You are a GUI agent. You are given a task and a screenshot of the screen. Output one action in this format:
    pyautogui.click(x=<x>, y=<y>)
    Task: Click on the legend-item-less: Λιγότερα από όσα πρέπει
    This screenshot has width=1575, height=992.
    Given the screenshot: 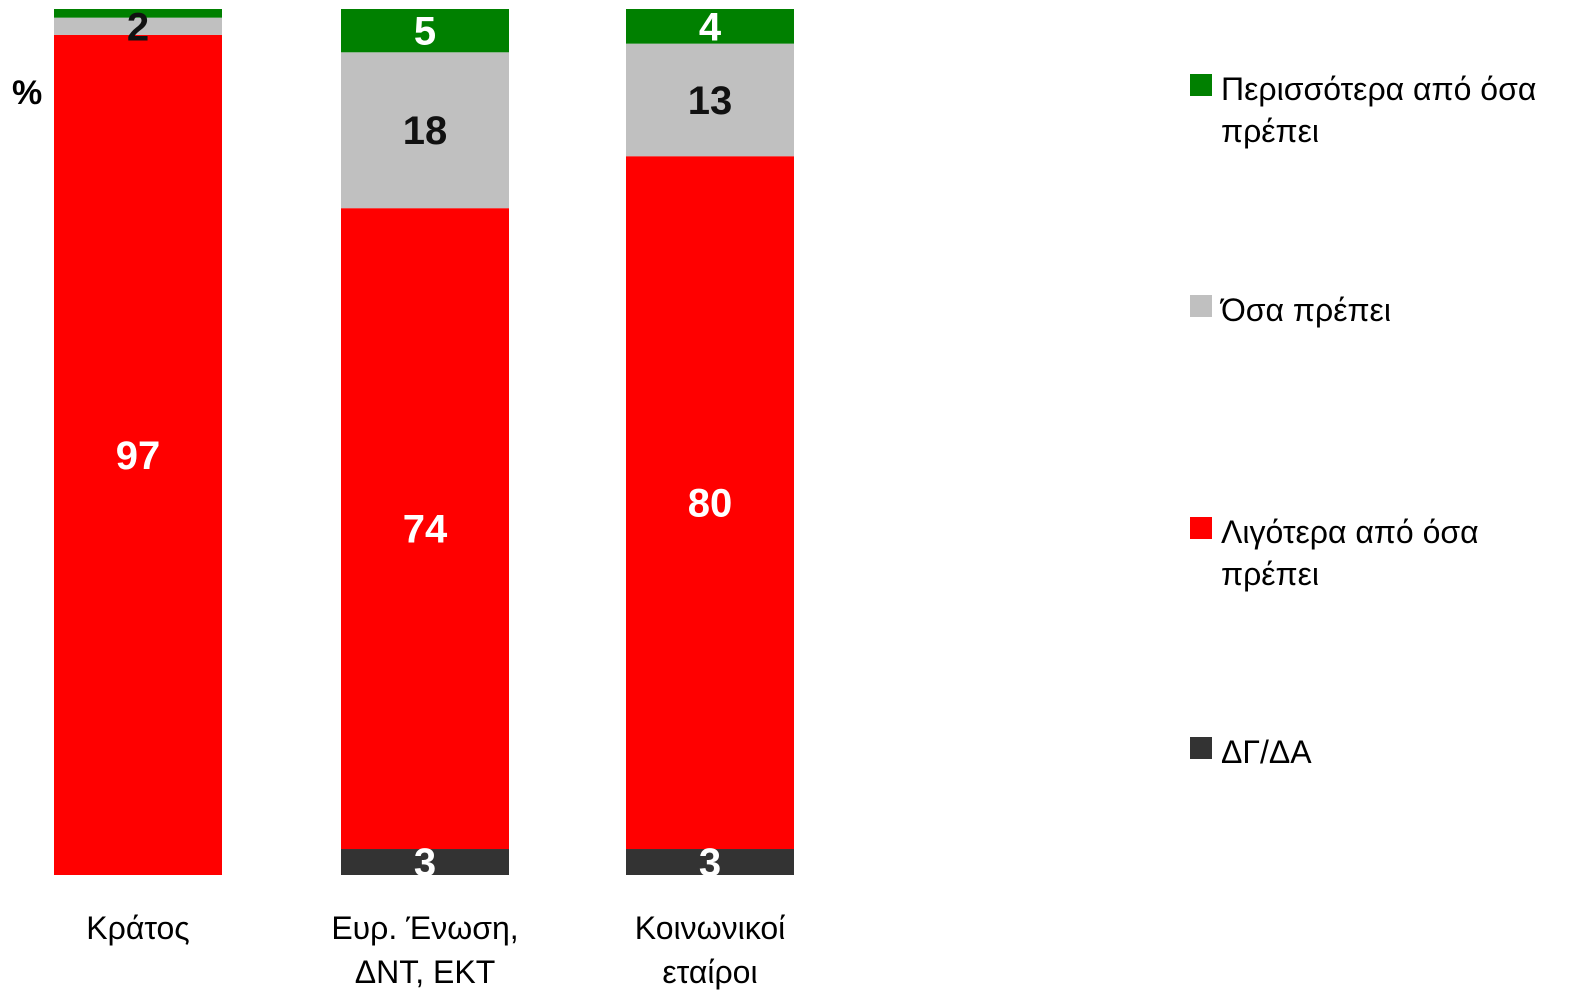 What is the action you would take?
    pyautogui.click(x=1380, y=553)
    